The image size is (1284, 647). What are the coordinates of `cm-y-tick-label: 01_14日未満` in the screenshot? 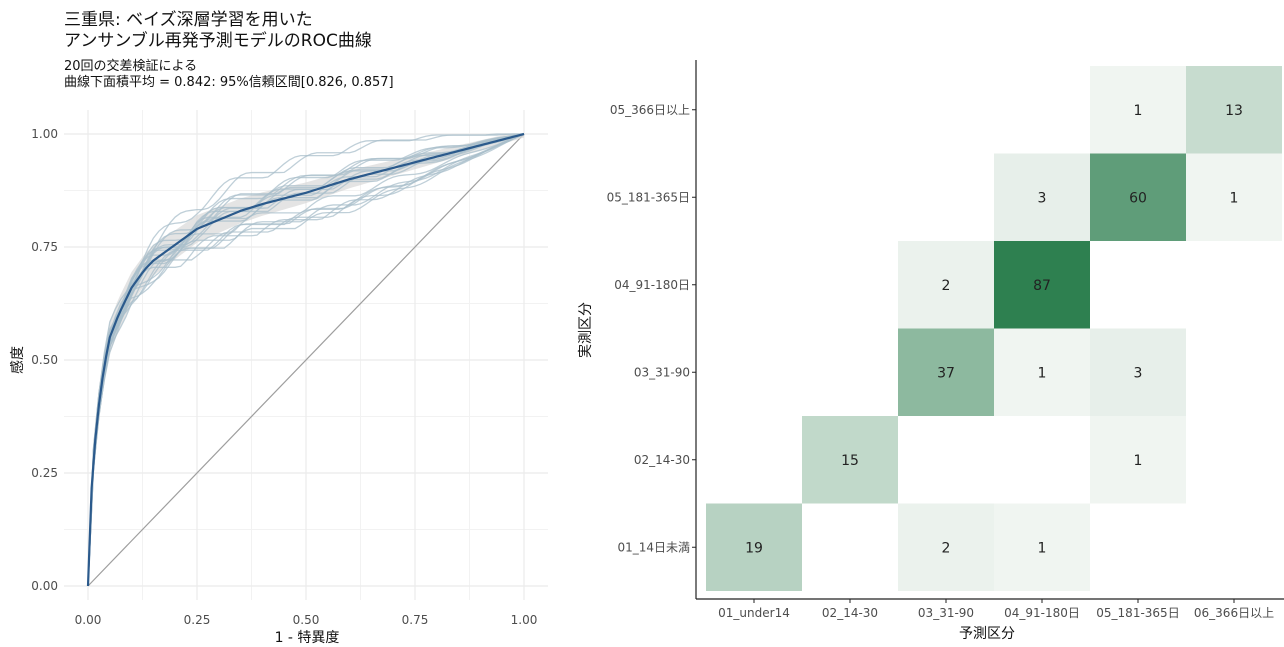 It's located at (653, 547).